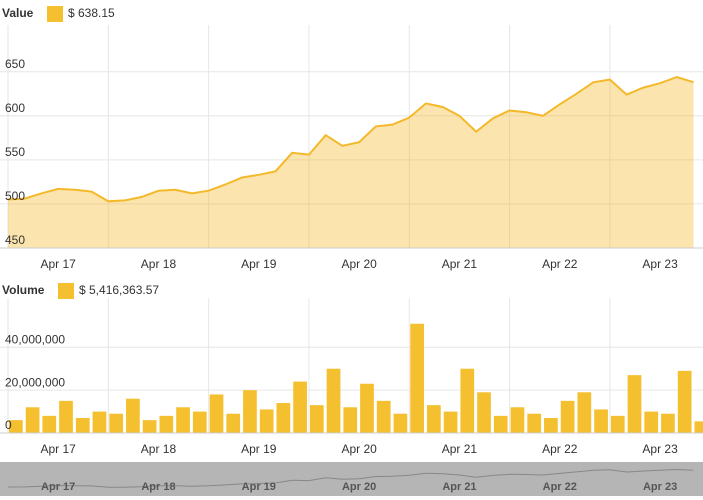 The width and height of the screenshot is (703, 500). I want to click on y-tick-label: 600, so click(15, 108).